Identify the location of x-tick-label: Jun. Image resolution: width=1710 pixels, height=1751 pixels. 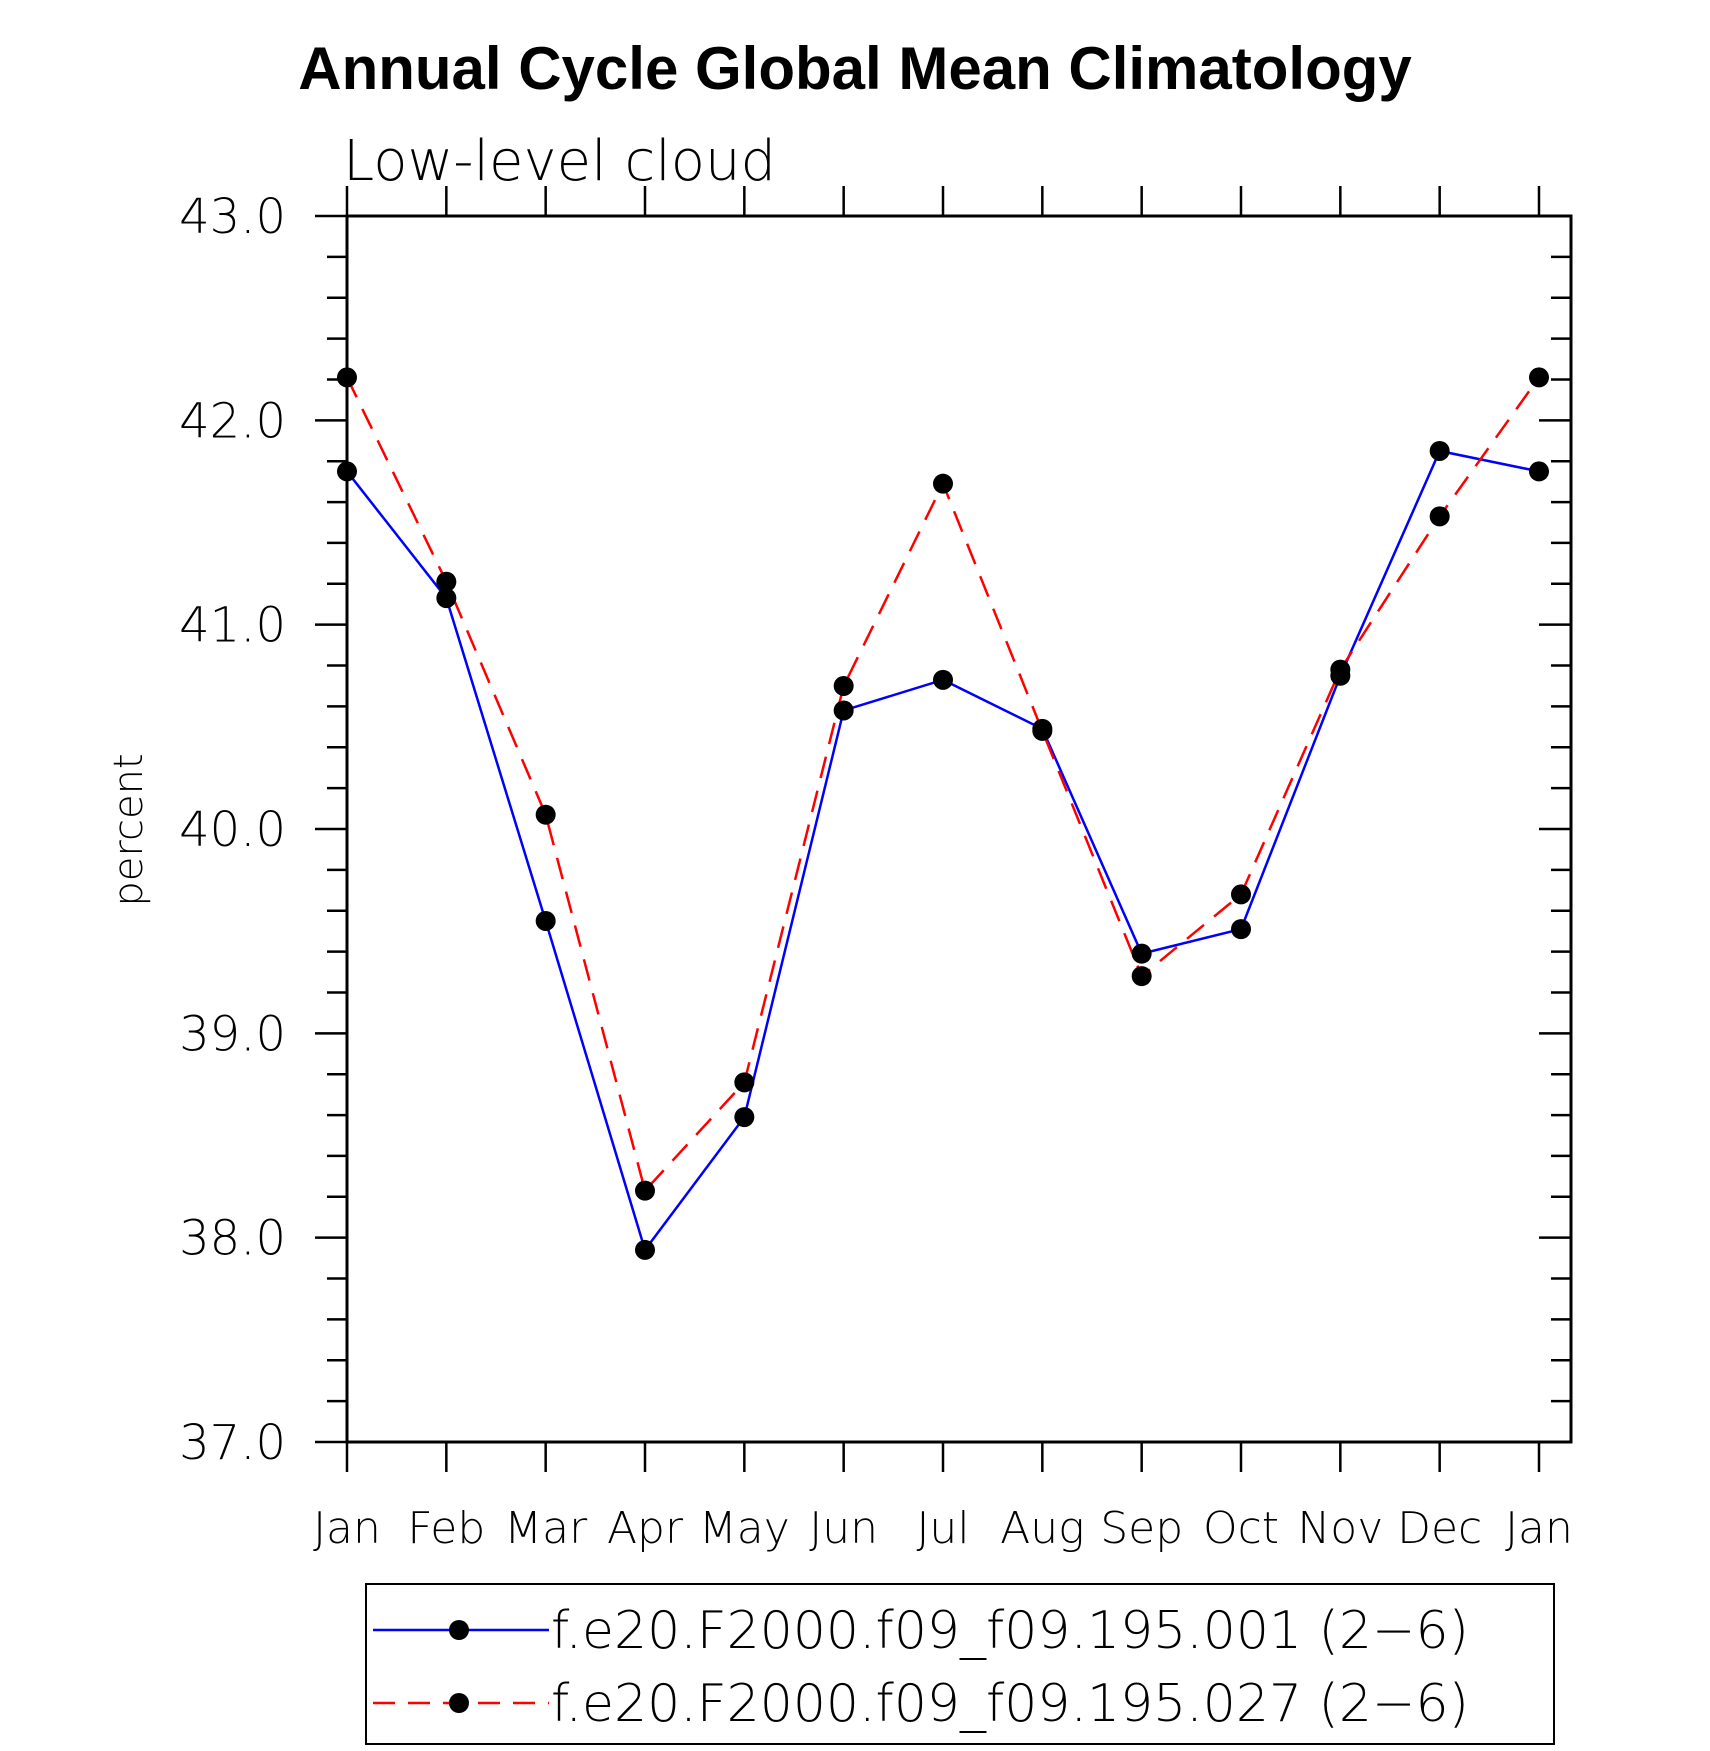
(843, 1528).